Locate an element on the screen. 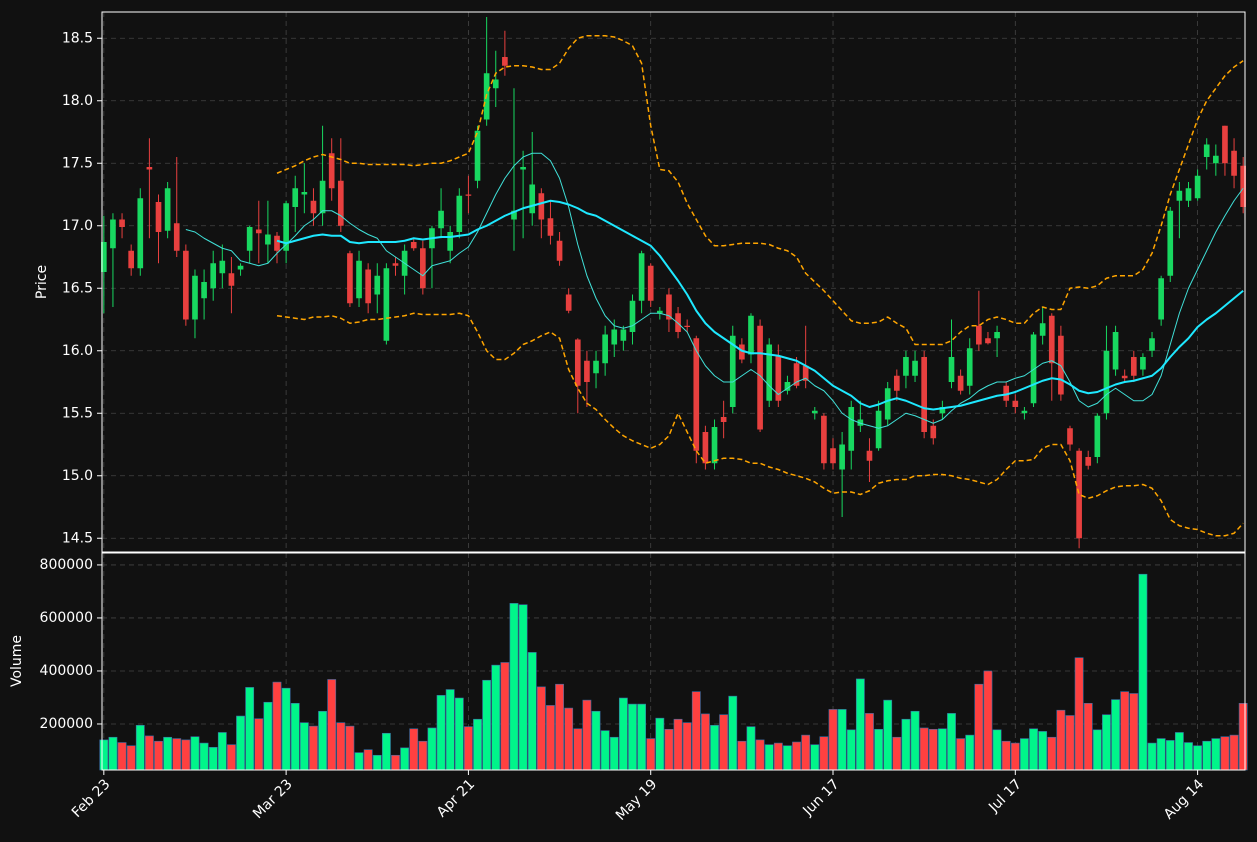 Image resolution: width=1257 pixels, height=842 pixels. y-tick-label: 17.0 is located at coordinates (77, 226).